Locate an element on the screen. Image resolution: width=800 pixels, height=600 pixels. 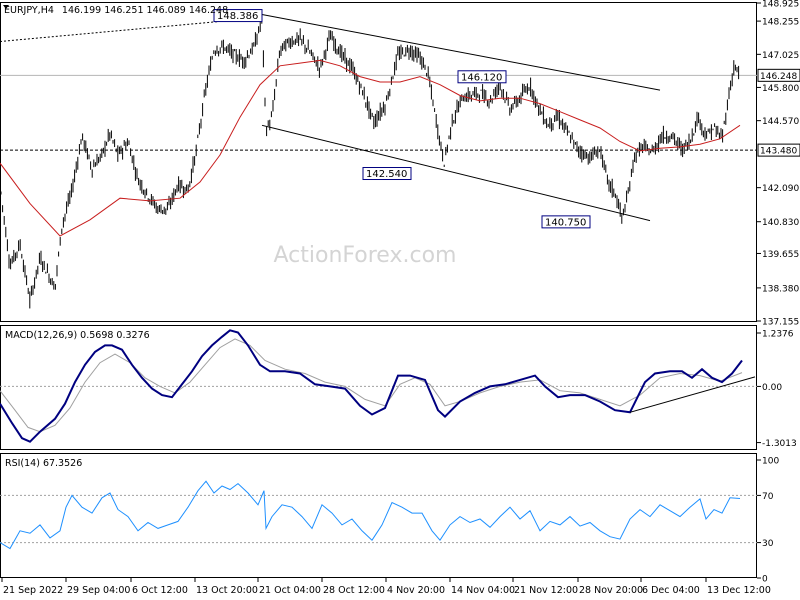
channel-upper-line is located at coordinates (461, 52).